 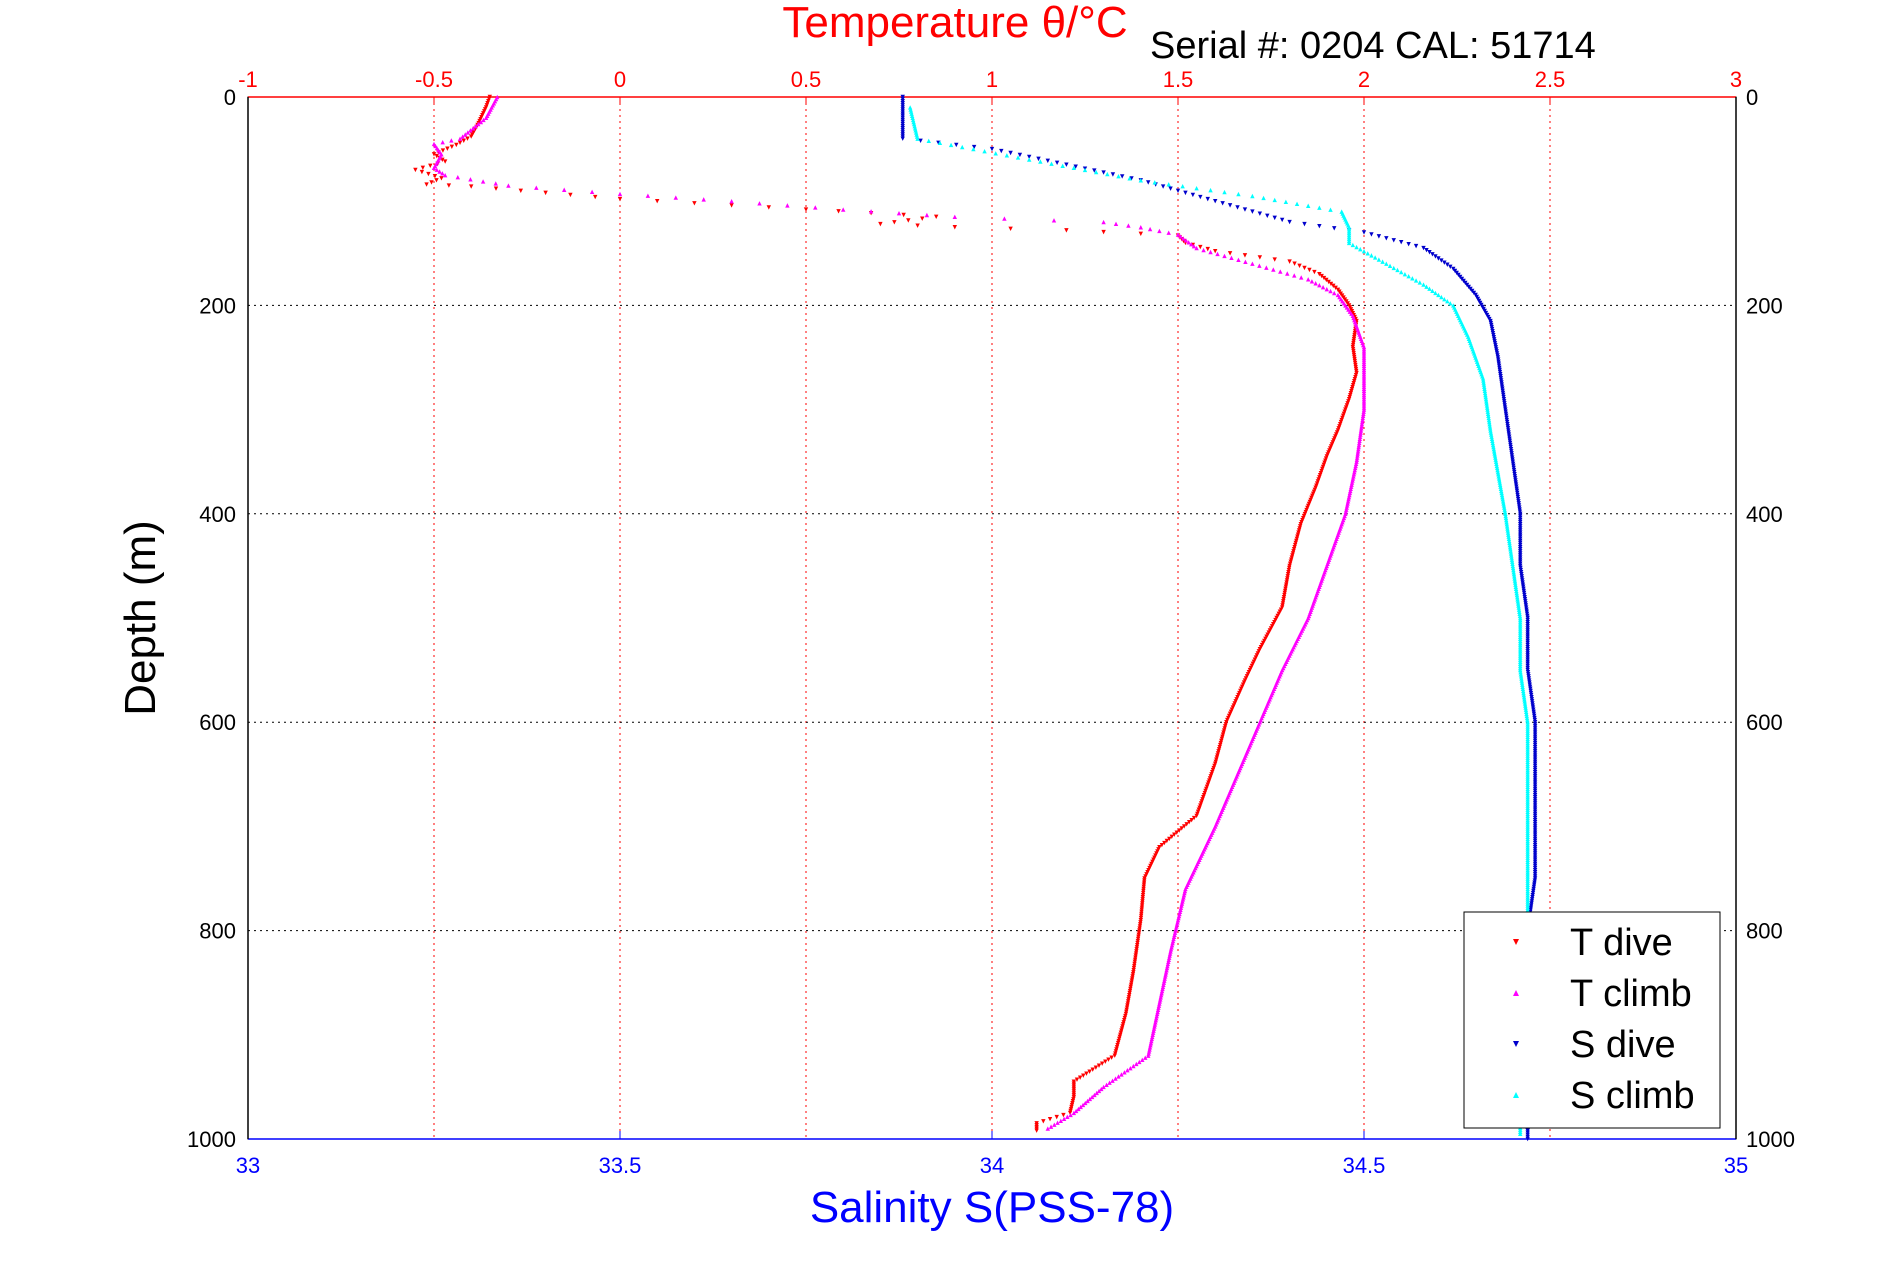 What do you see at coordinates (248, 79) in the screenshot?
I see `tick-label-top: -1` at bounding box center [248, 79].